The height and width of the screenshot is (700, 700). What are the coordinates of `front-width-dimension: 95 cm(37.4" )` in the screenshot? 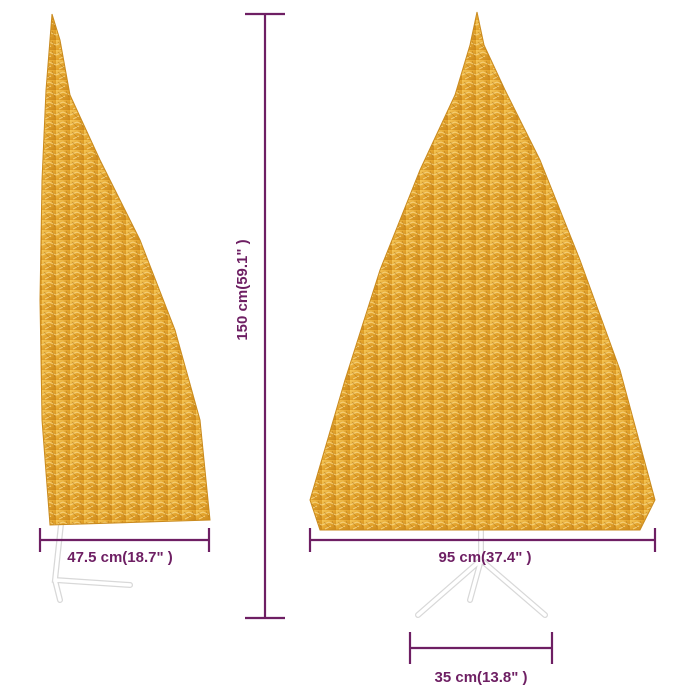 It's located at (482, 547).